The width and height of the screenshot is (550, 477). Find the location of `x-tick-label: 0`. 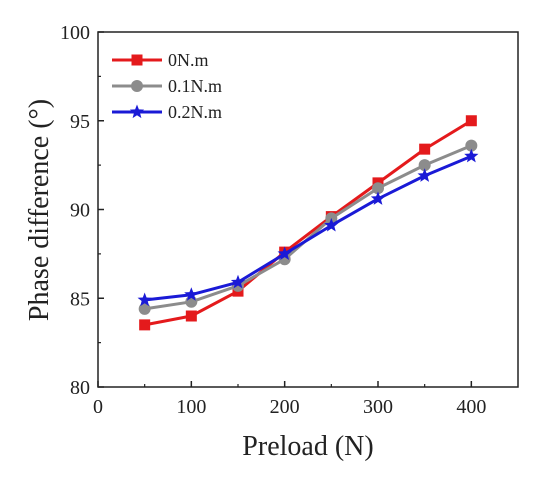

x-tick-label: 0 is located at coordinates (98, 407).